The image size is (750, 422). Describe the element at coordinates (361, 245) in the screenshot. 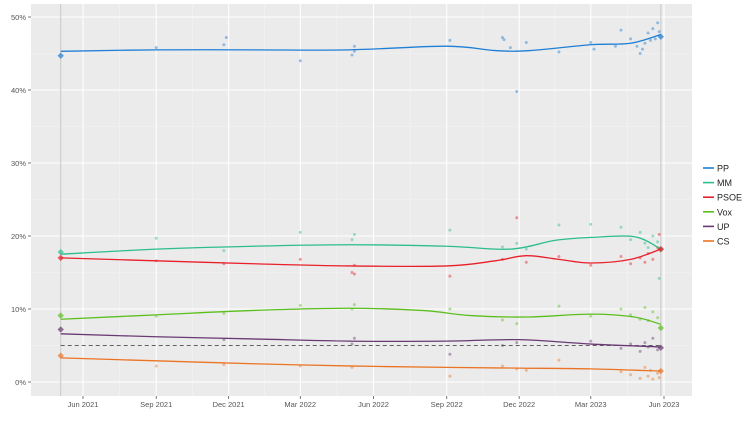

I see `mm-trend-line` at that location.